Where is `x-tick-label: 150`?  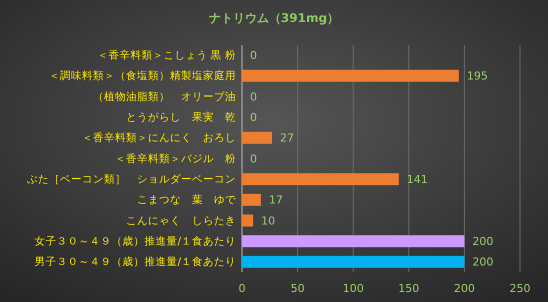 x-tick-label: 150 is located at coordinates (409, 288).